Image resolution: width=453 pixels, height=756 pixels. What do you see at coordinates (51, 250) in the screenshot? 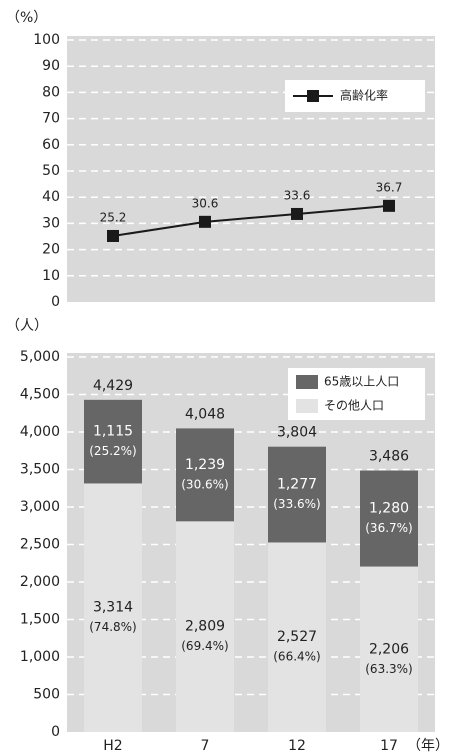
I see `y-tick-label: 20` at bounding box center [51, 250].